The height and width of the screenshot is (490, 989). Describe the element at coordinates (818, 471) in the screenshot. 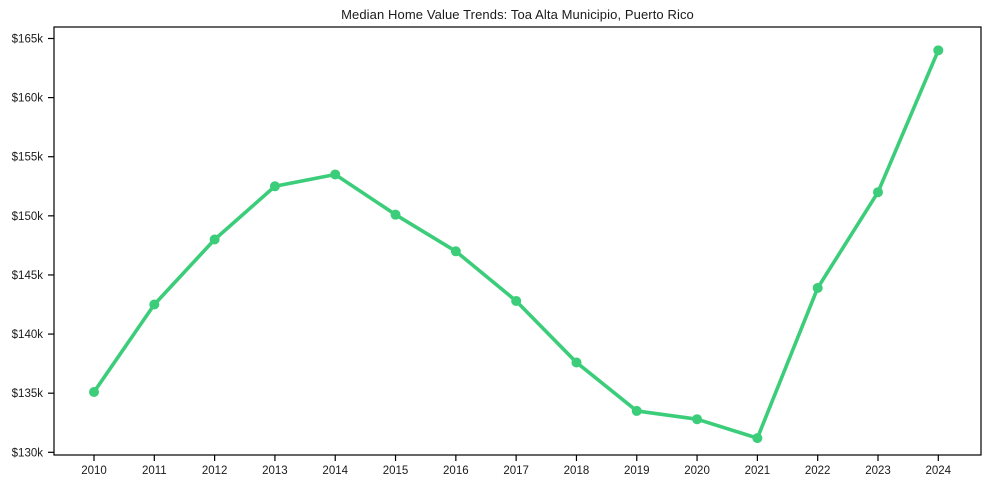

I see `x-tick-label: 2022` at that location.